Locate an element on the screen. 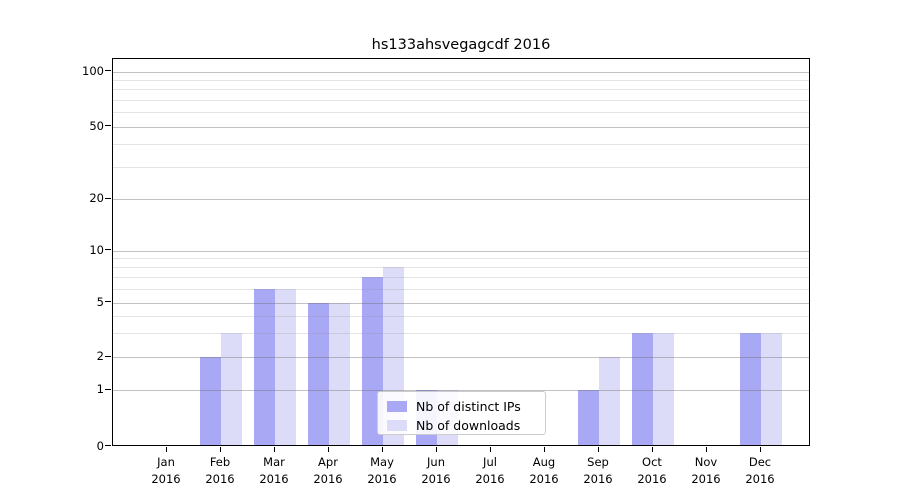 The image size is (900, 500). bar-downloads-apr is located at coordinates (339, 373).